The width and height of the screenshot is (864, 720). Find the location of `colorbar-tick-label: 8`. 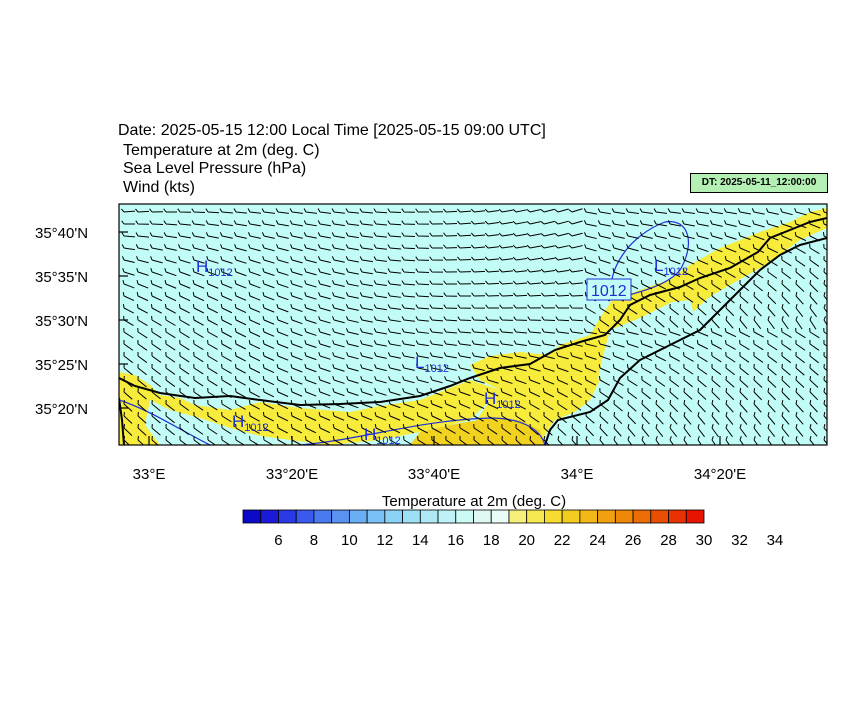

colorbar-tick-label: 8 is located at coordinates (314, 540).